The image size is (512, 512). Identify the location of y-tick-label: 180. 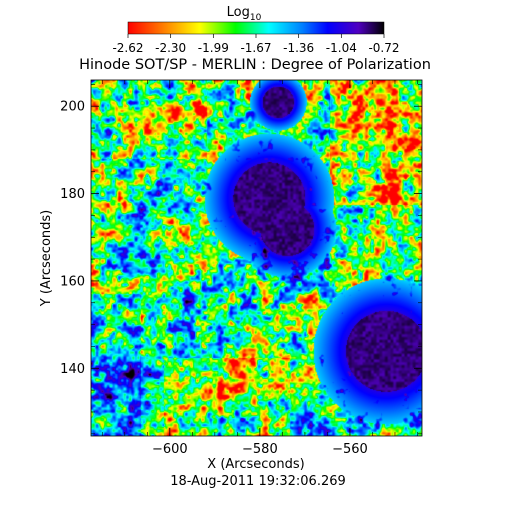
(72, 194).